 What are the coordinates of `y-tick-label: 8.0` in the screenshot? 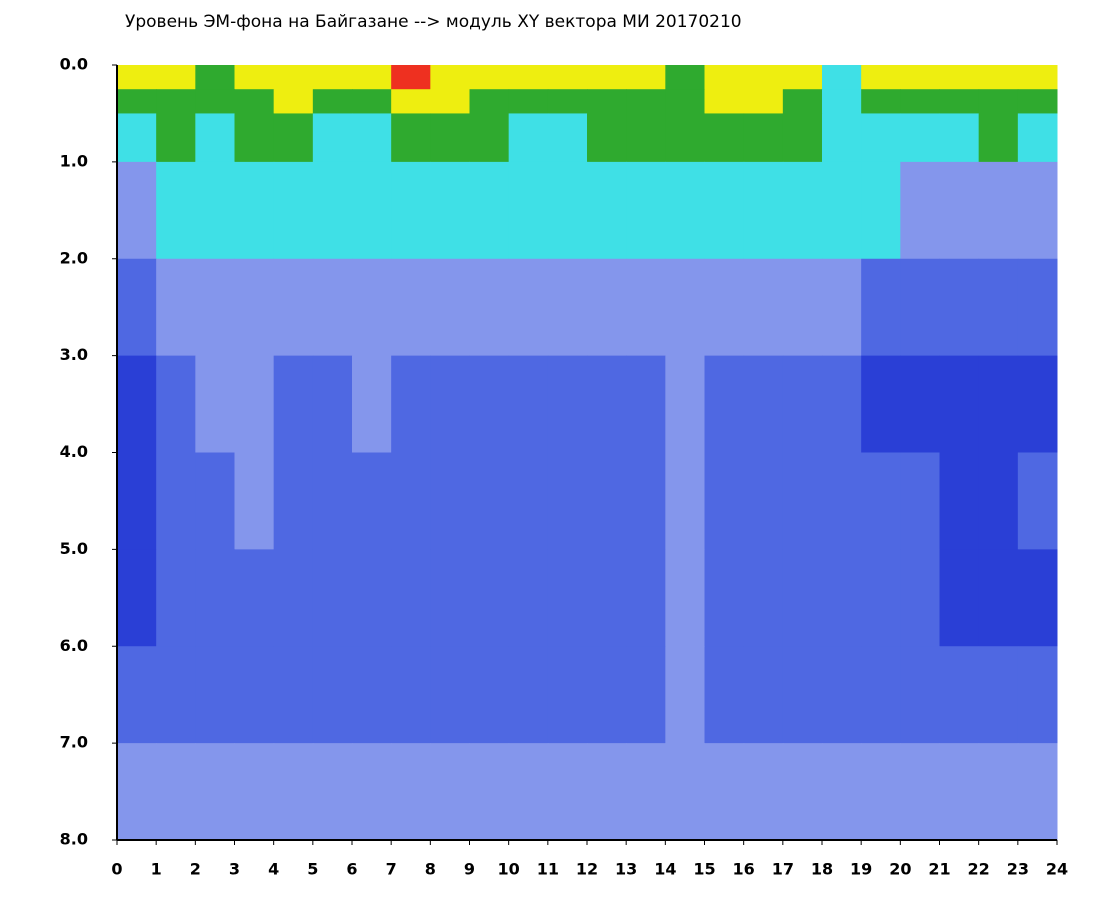 It's located at (74, 839).